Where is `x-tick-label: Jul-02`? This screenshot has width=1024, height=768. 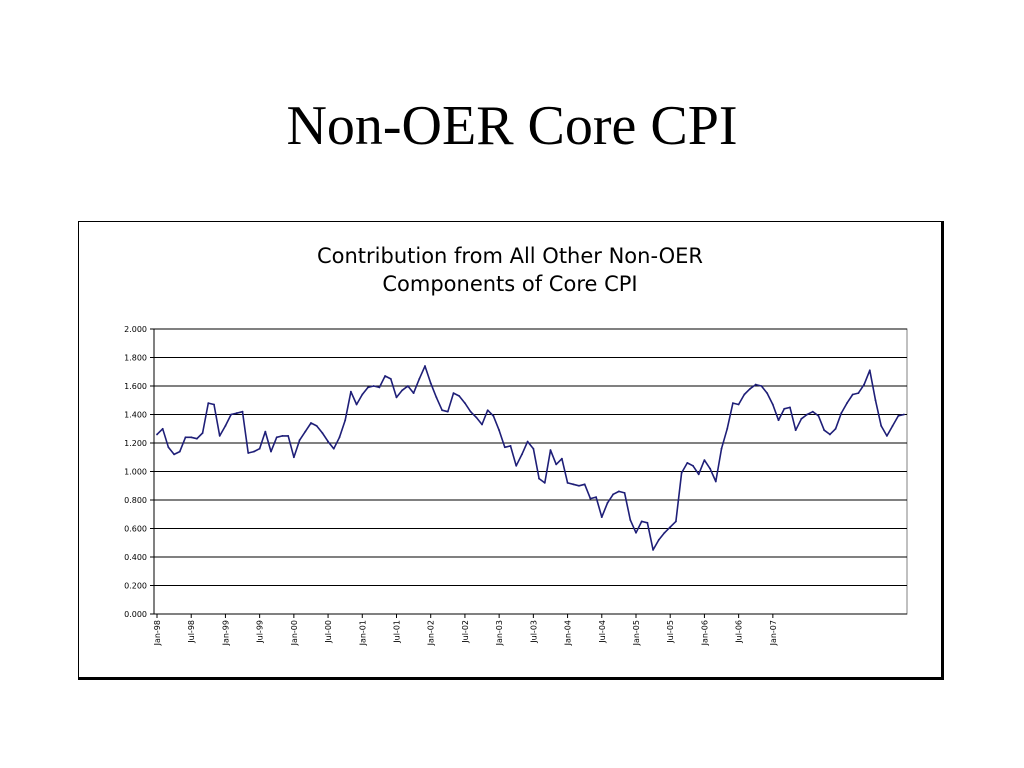 x-tick-label: Jul-02 is located at coordinates (465, 632).